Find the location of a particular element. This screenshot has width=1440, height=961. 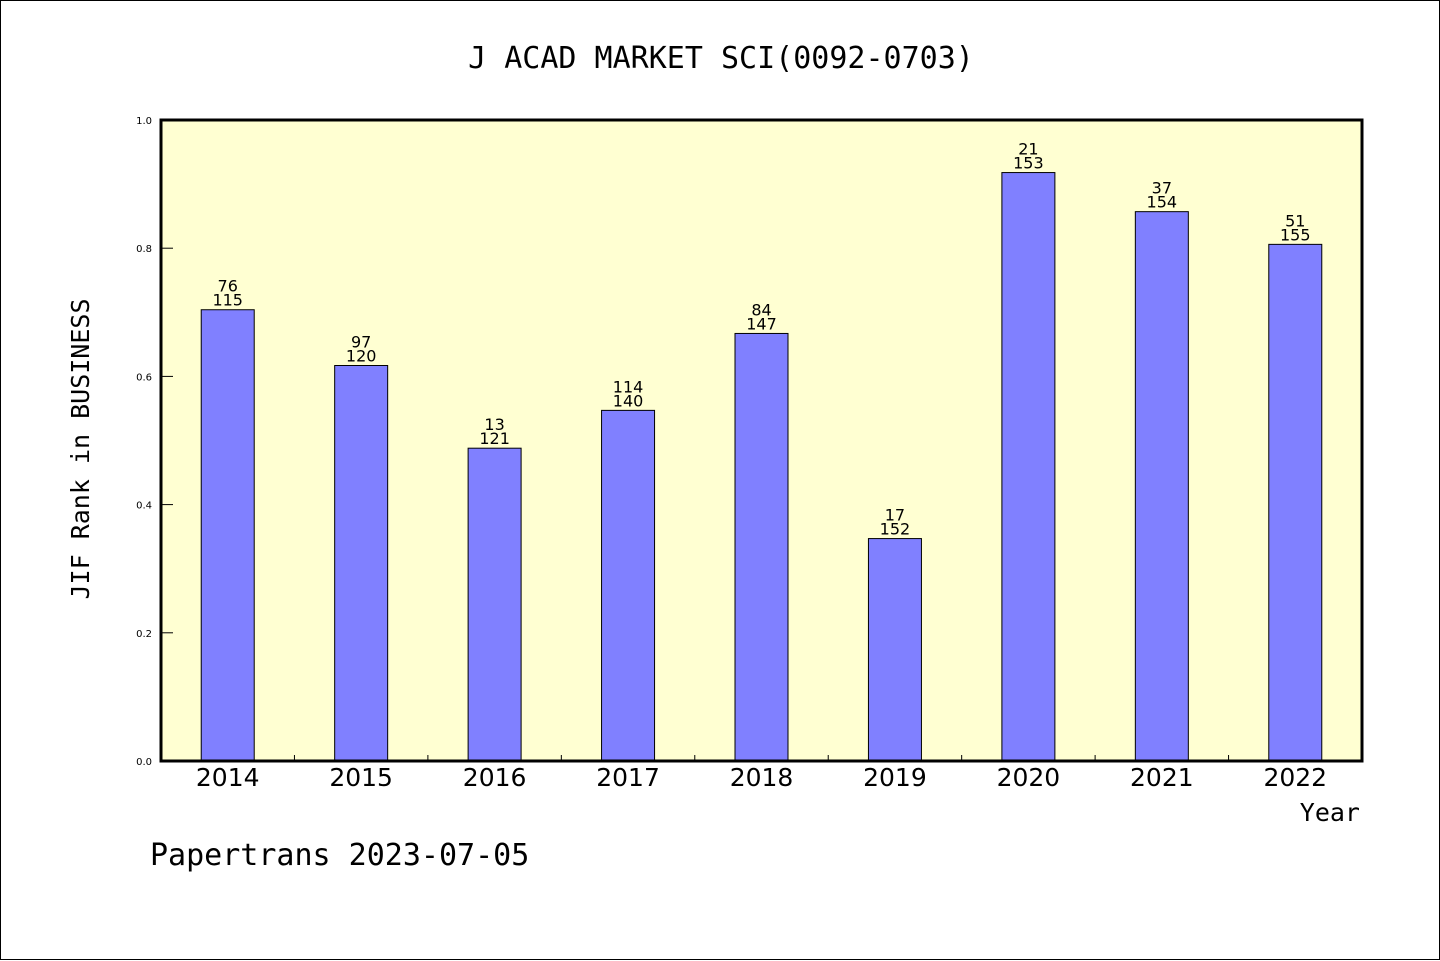

y-tick-label: 1.0 is located at coordinates (144, 121).